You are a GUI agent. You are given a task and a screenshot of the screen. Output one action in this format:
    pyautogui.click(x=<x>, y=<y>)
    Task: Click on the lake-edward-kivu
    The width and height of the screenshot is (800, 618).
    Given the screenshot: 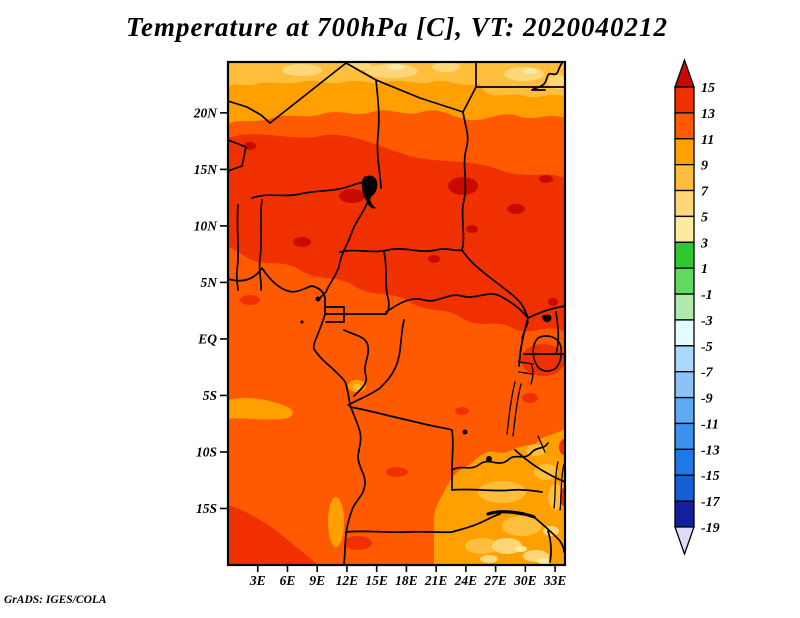 What is the action you would take?
    pyautogui.click(x=520, y=357)
    